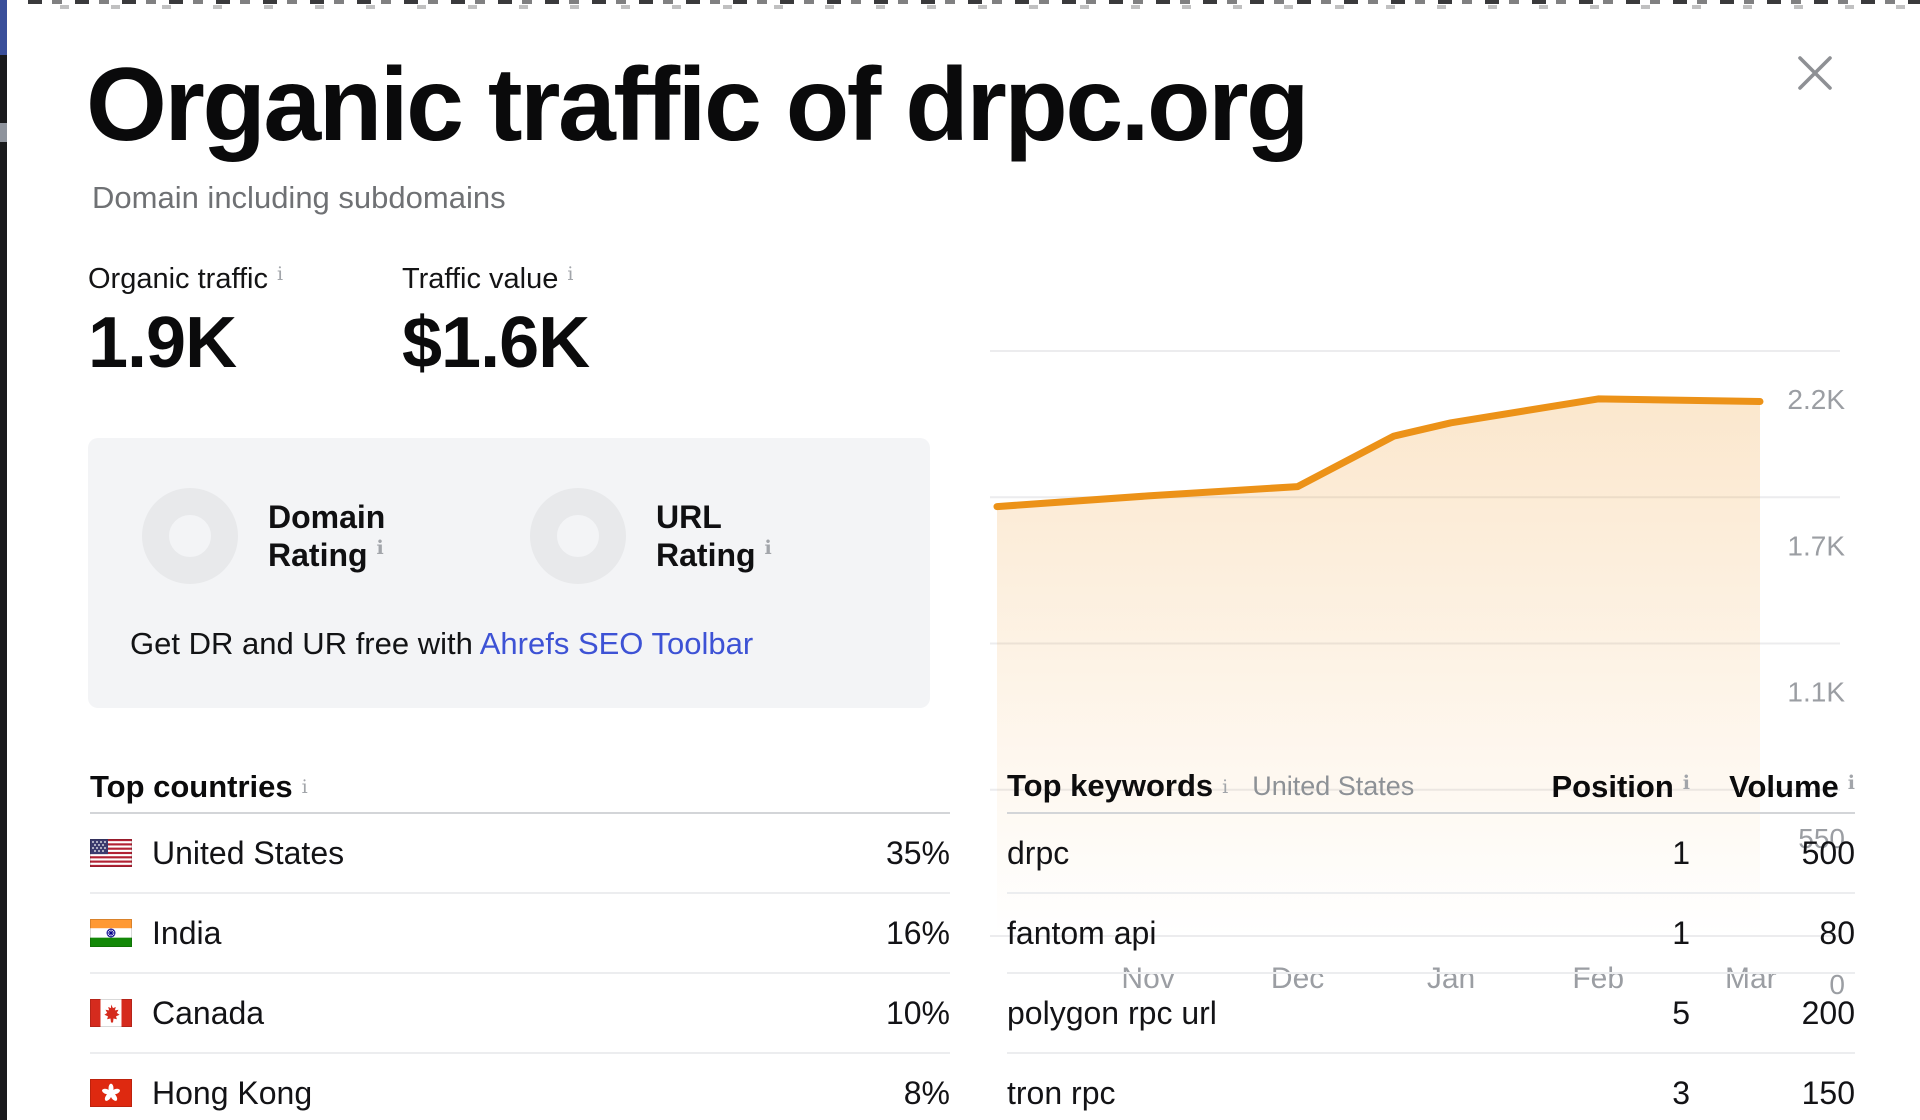  What do you see at coordinates (520, 787) in the screenshot?
I see `top-countries-header: Top countries i` at bounding box center [520, 787].